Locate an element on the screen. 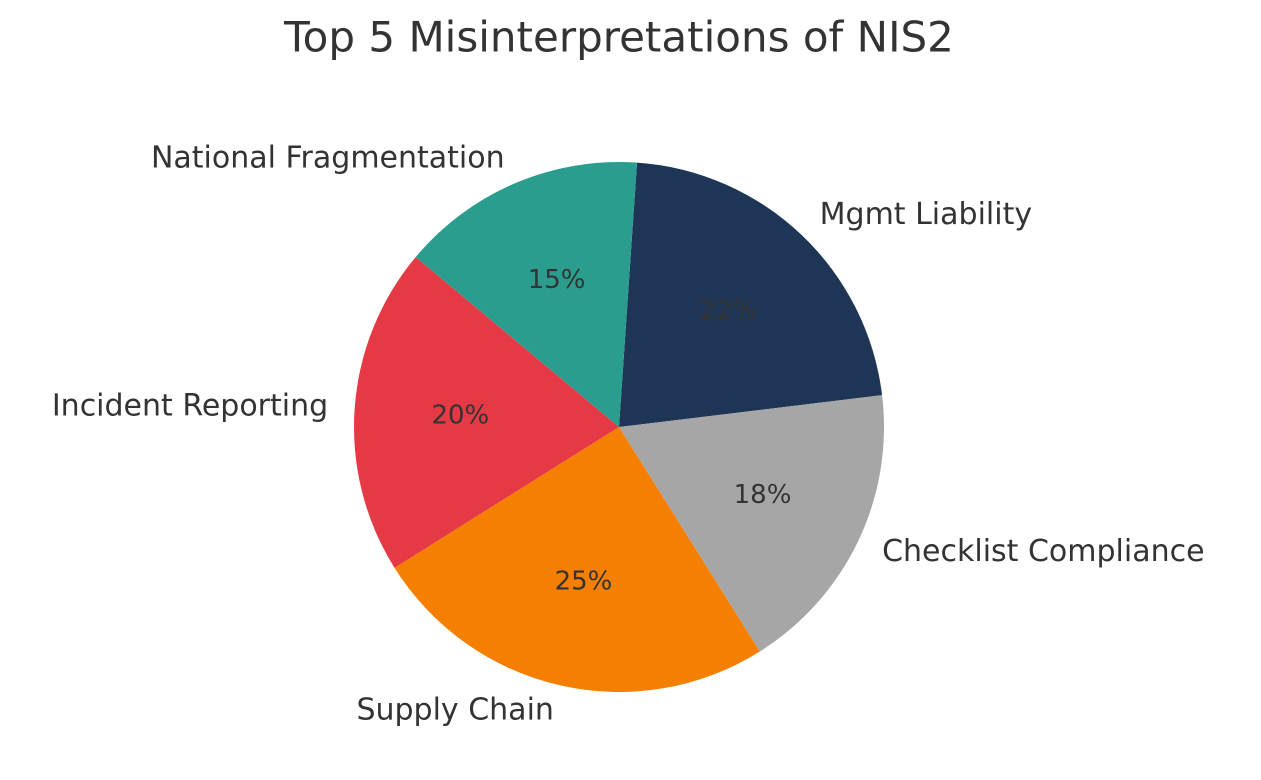 The image size is (1261, 780). slice-label: Supply Chain is located at coordinates (454, 710).